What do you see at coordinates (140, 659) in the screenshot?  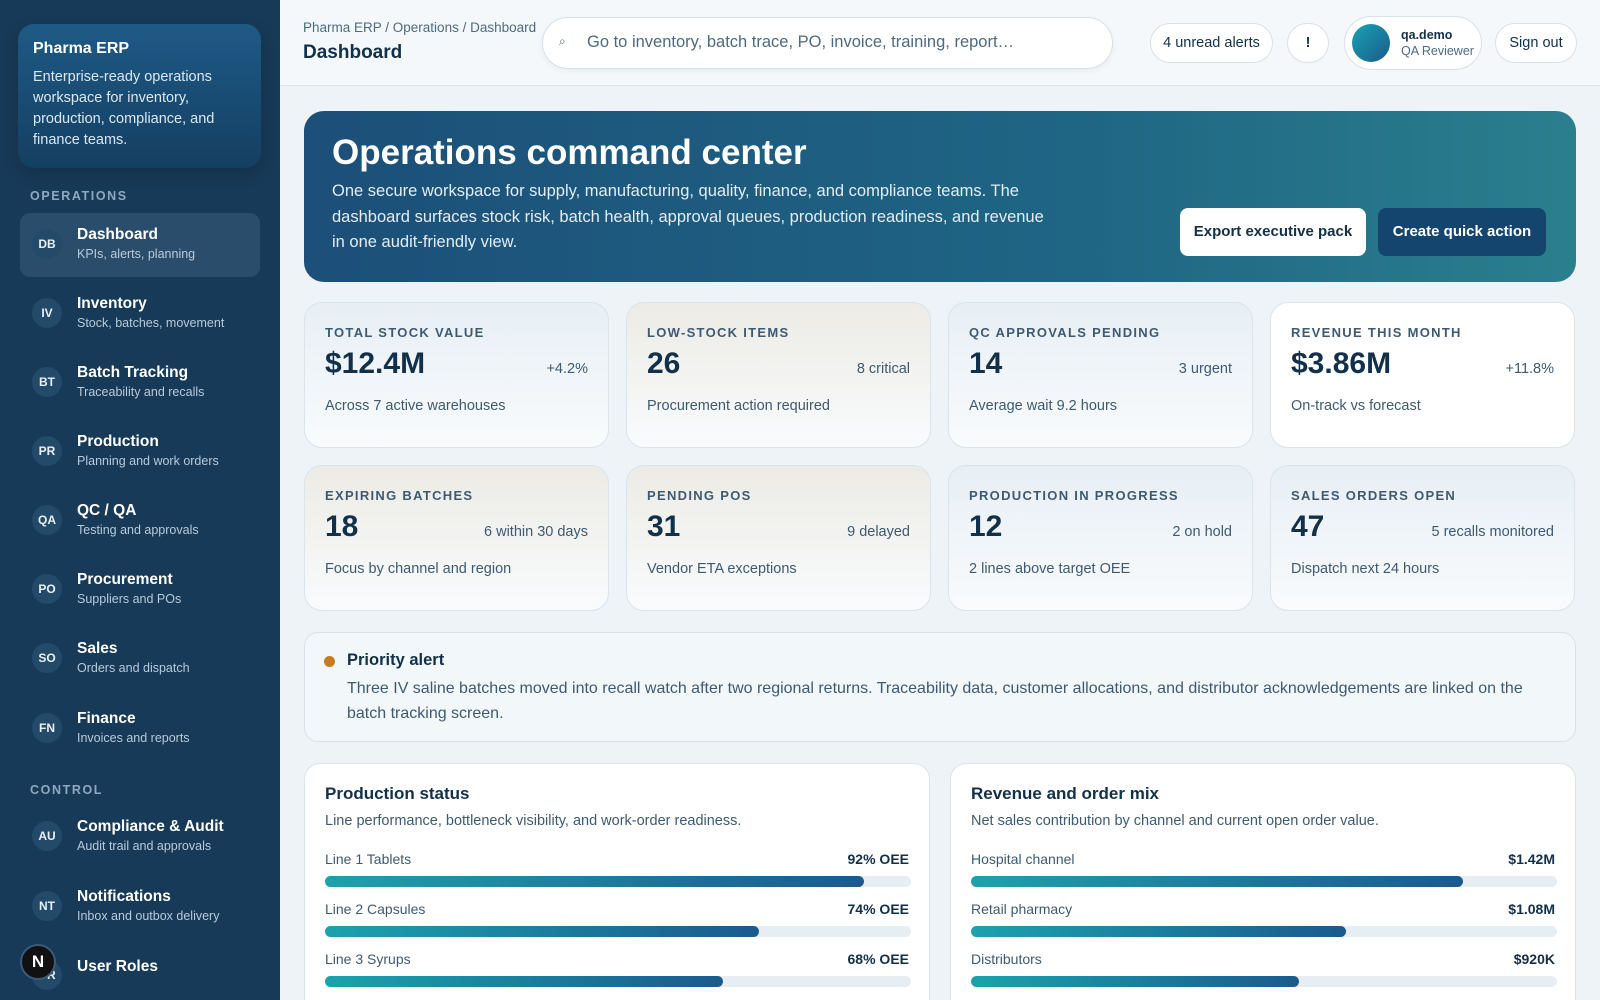 I see `sidebar-item-sales: SO Sales Orders and dispatch` at bounding box center [140, 659].